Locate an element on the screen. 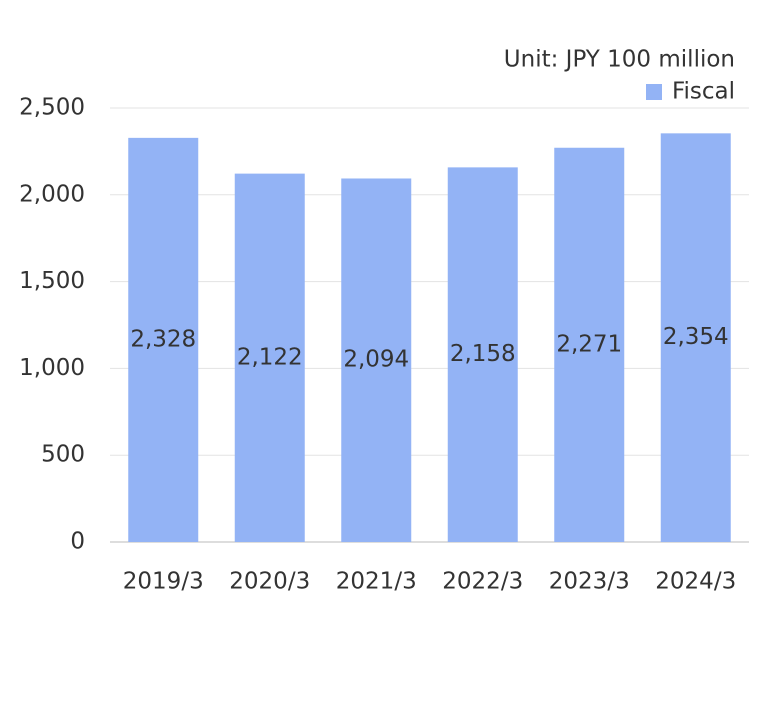 The height and width of the screenshot is (708, 780). unit-annotation: Unit: JPY 100 million is located at coordinates (619, 60).